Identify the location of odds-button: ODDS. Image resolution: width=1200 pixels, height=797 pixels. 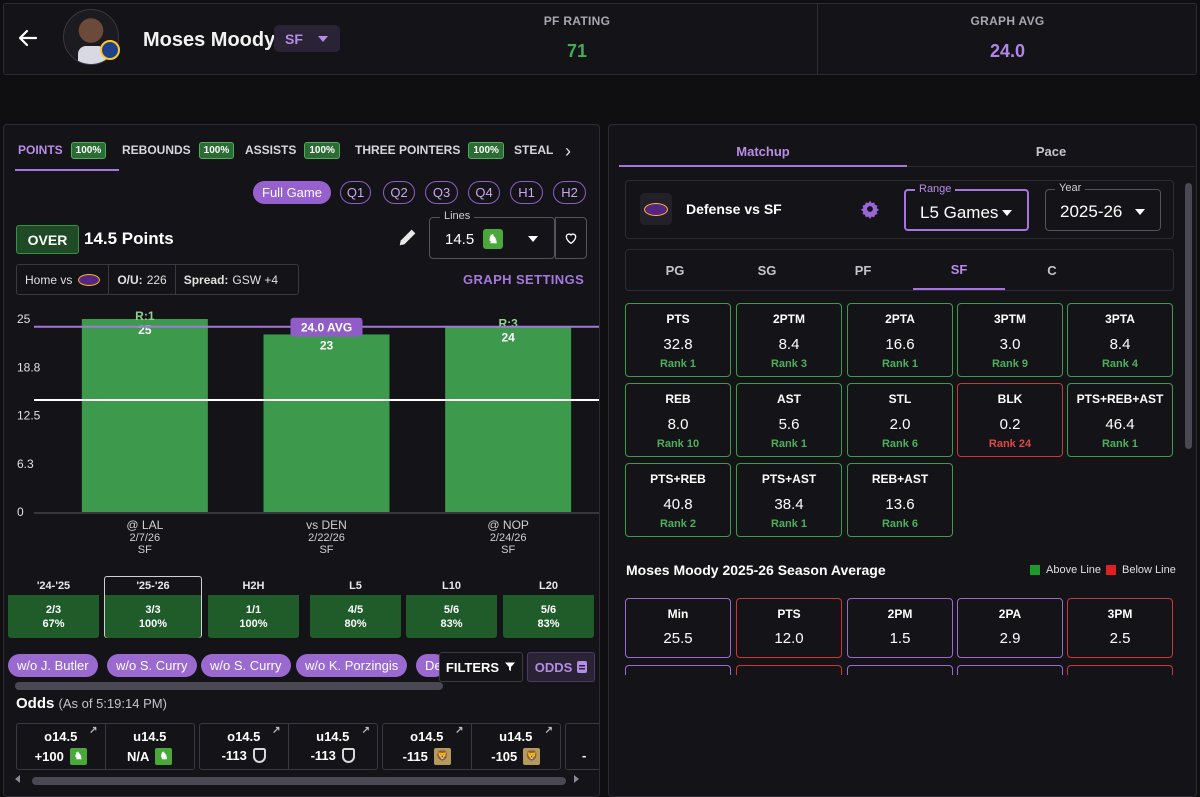
(561, 667).